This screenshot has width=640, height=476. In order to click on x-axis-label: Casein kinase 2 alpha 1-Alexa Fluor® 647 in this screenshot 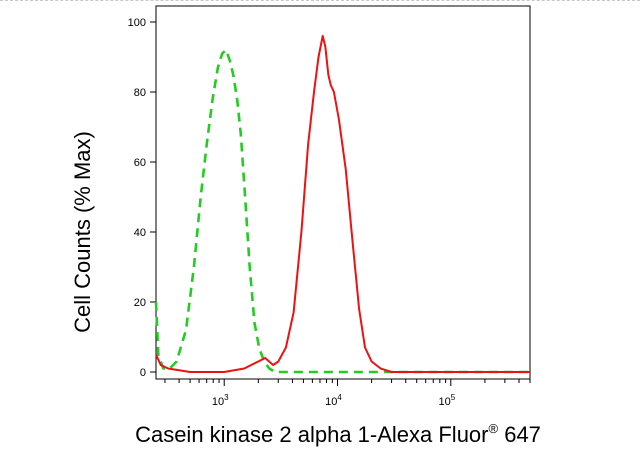, I will do `click(338, 434)`.